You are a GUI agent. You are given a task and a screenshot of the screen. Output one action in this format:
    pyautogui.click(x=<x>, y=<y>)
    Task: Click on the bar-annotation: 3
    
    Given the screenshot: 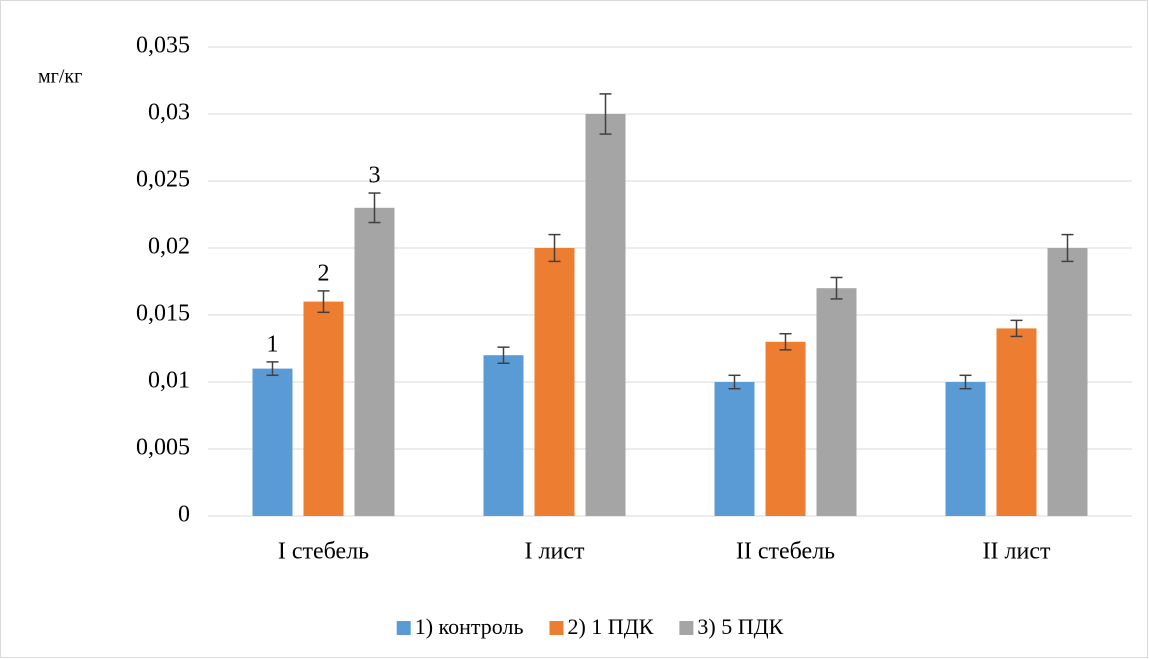 What is the action you would take?
    pyautogui.click(x=375, y=176)
    